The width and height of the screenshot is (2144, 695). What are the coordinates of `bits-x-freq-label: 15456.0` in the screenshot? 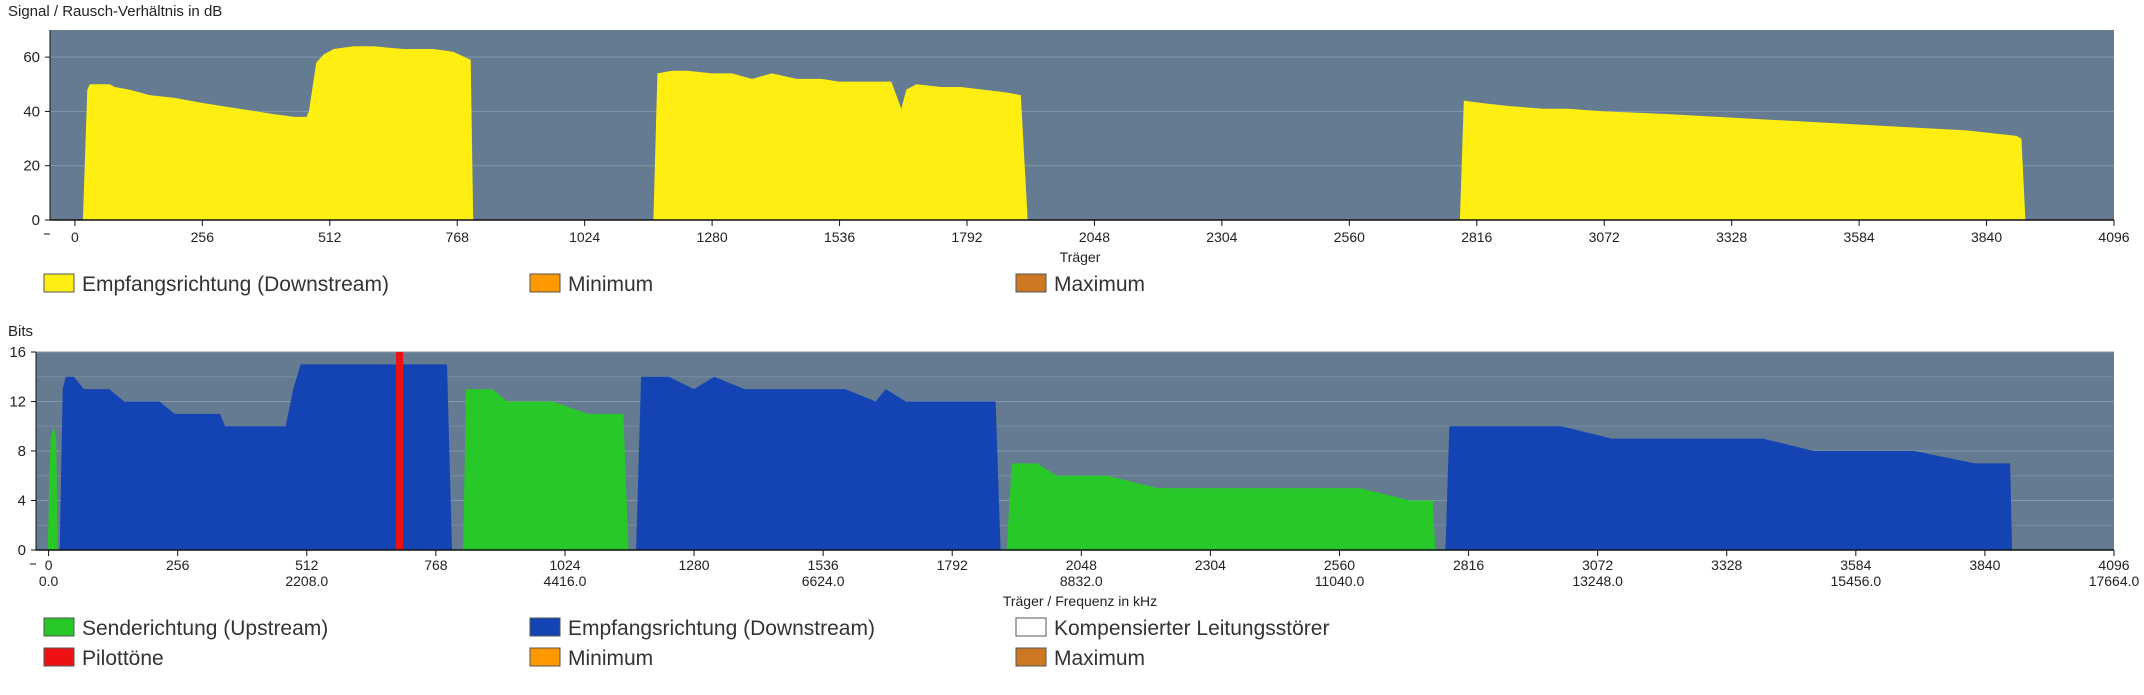 It's located at (1856, 581).